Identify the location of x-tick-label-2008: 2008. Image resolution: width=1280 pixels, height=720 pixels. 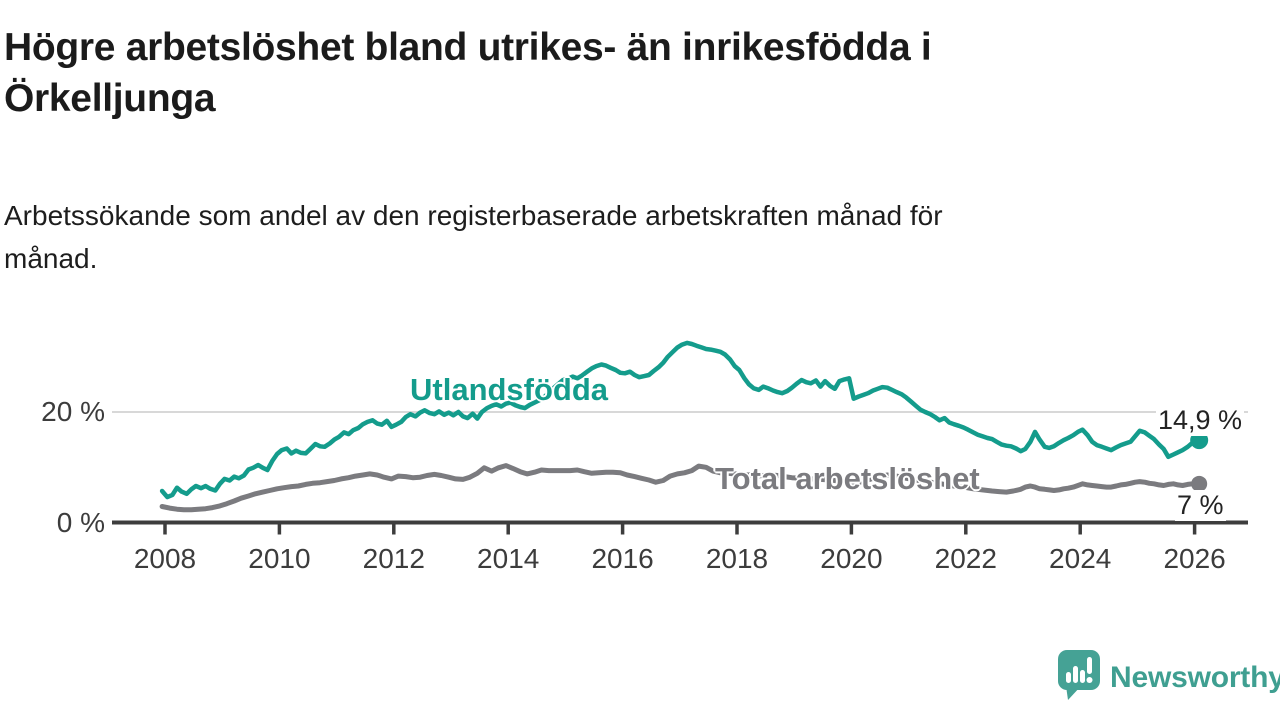
(165, 558).